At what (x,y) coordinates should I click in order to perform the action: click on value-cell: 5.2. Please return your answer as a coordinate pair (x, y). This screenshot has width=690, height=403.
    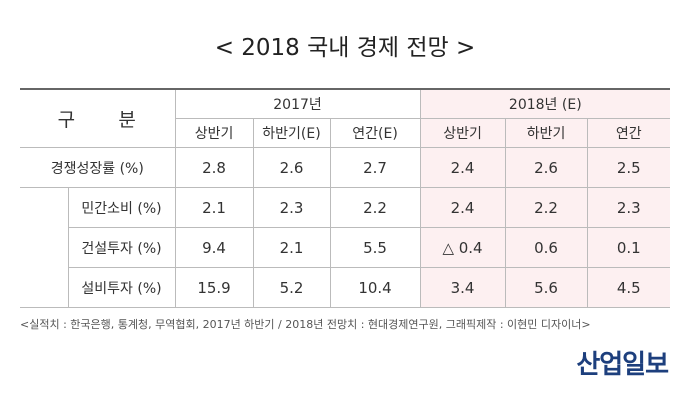
    Looking at the image, I should click on (291, 287).